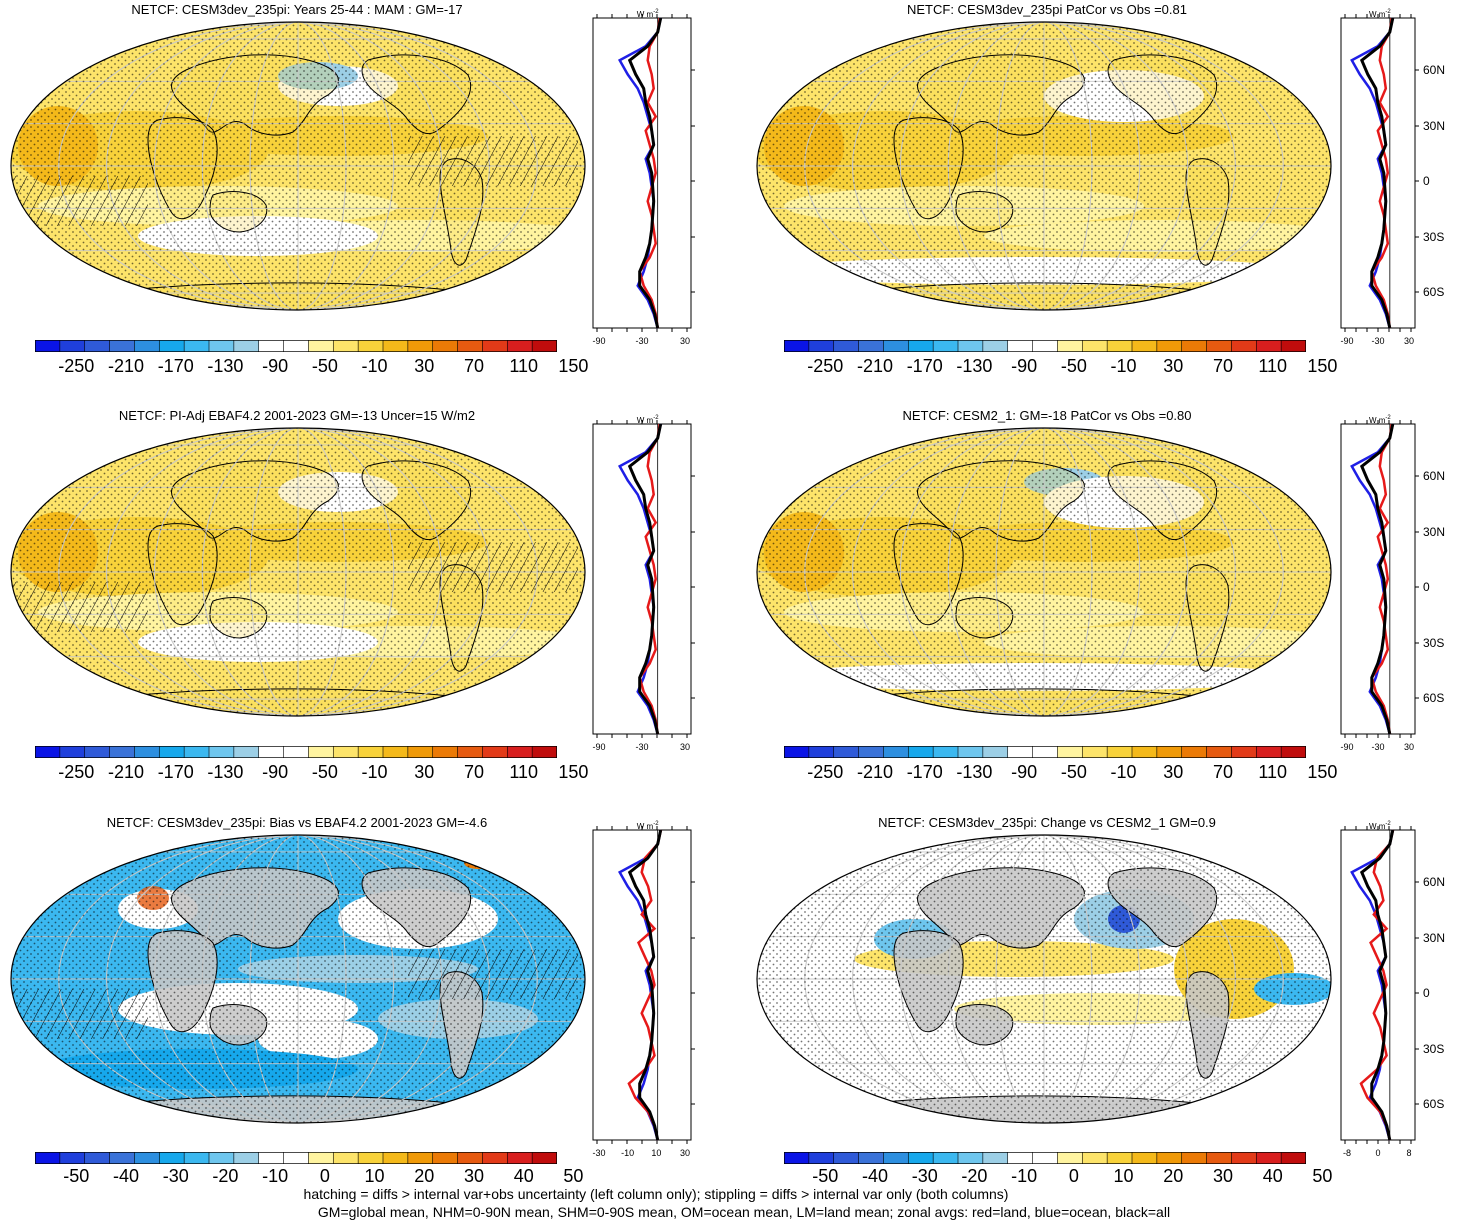  I want to click on world-map-model-patcor, so click(1044, 166).